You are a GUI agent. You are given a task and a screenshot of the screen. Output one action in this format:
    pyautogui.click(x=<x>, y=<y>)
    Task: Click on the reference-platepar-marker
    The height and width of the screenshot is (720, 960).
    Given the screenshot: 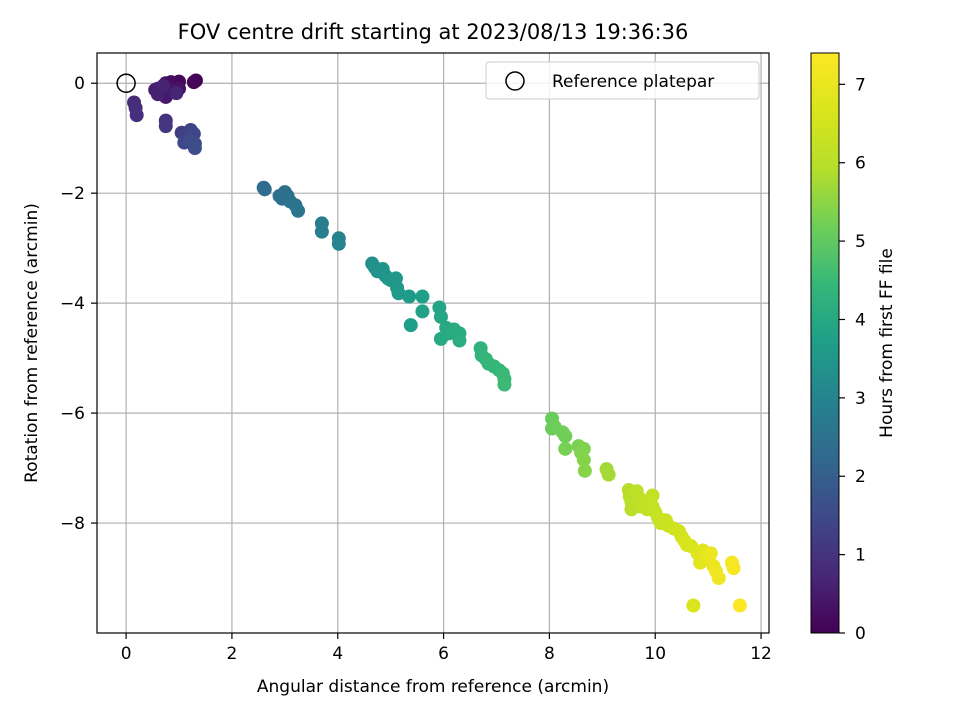 What is the action you would take?
    pyautogui.click(x=126, y=83)
    